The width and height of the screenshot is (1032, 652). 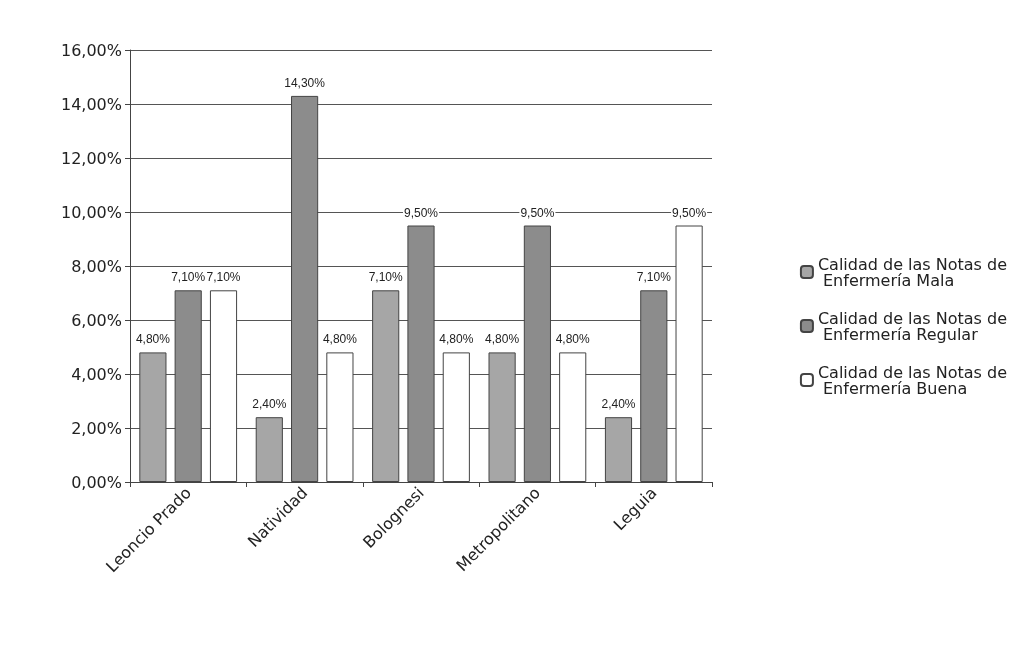 I want to click on legend-label: Calidad de las Notas de Enfermería Mala, so click(x=912, y=272).